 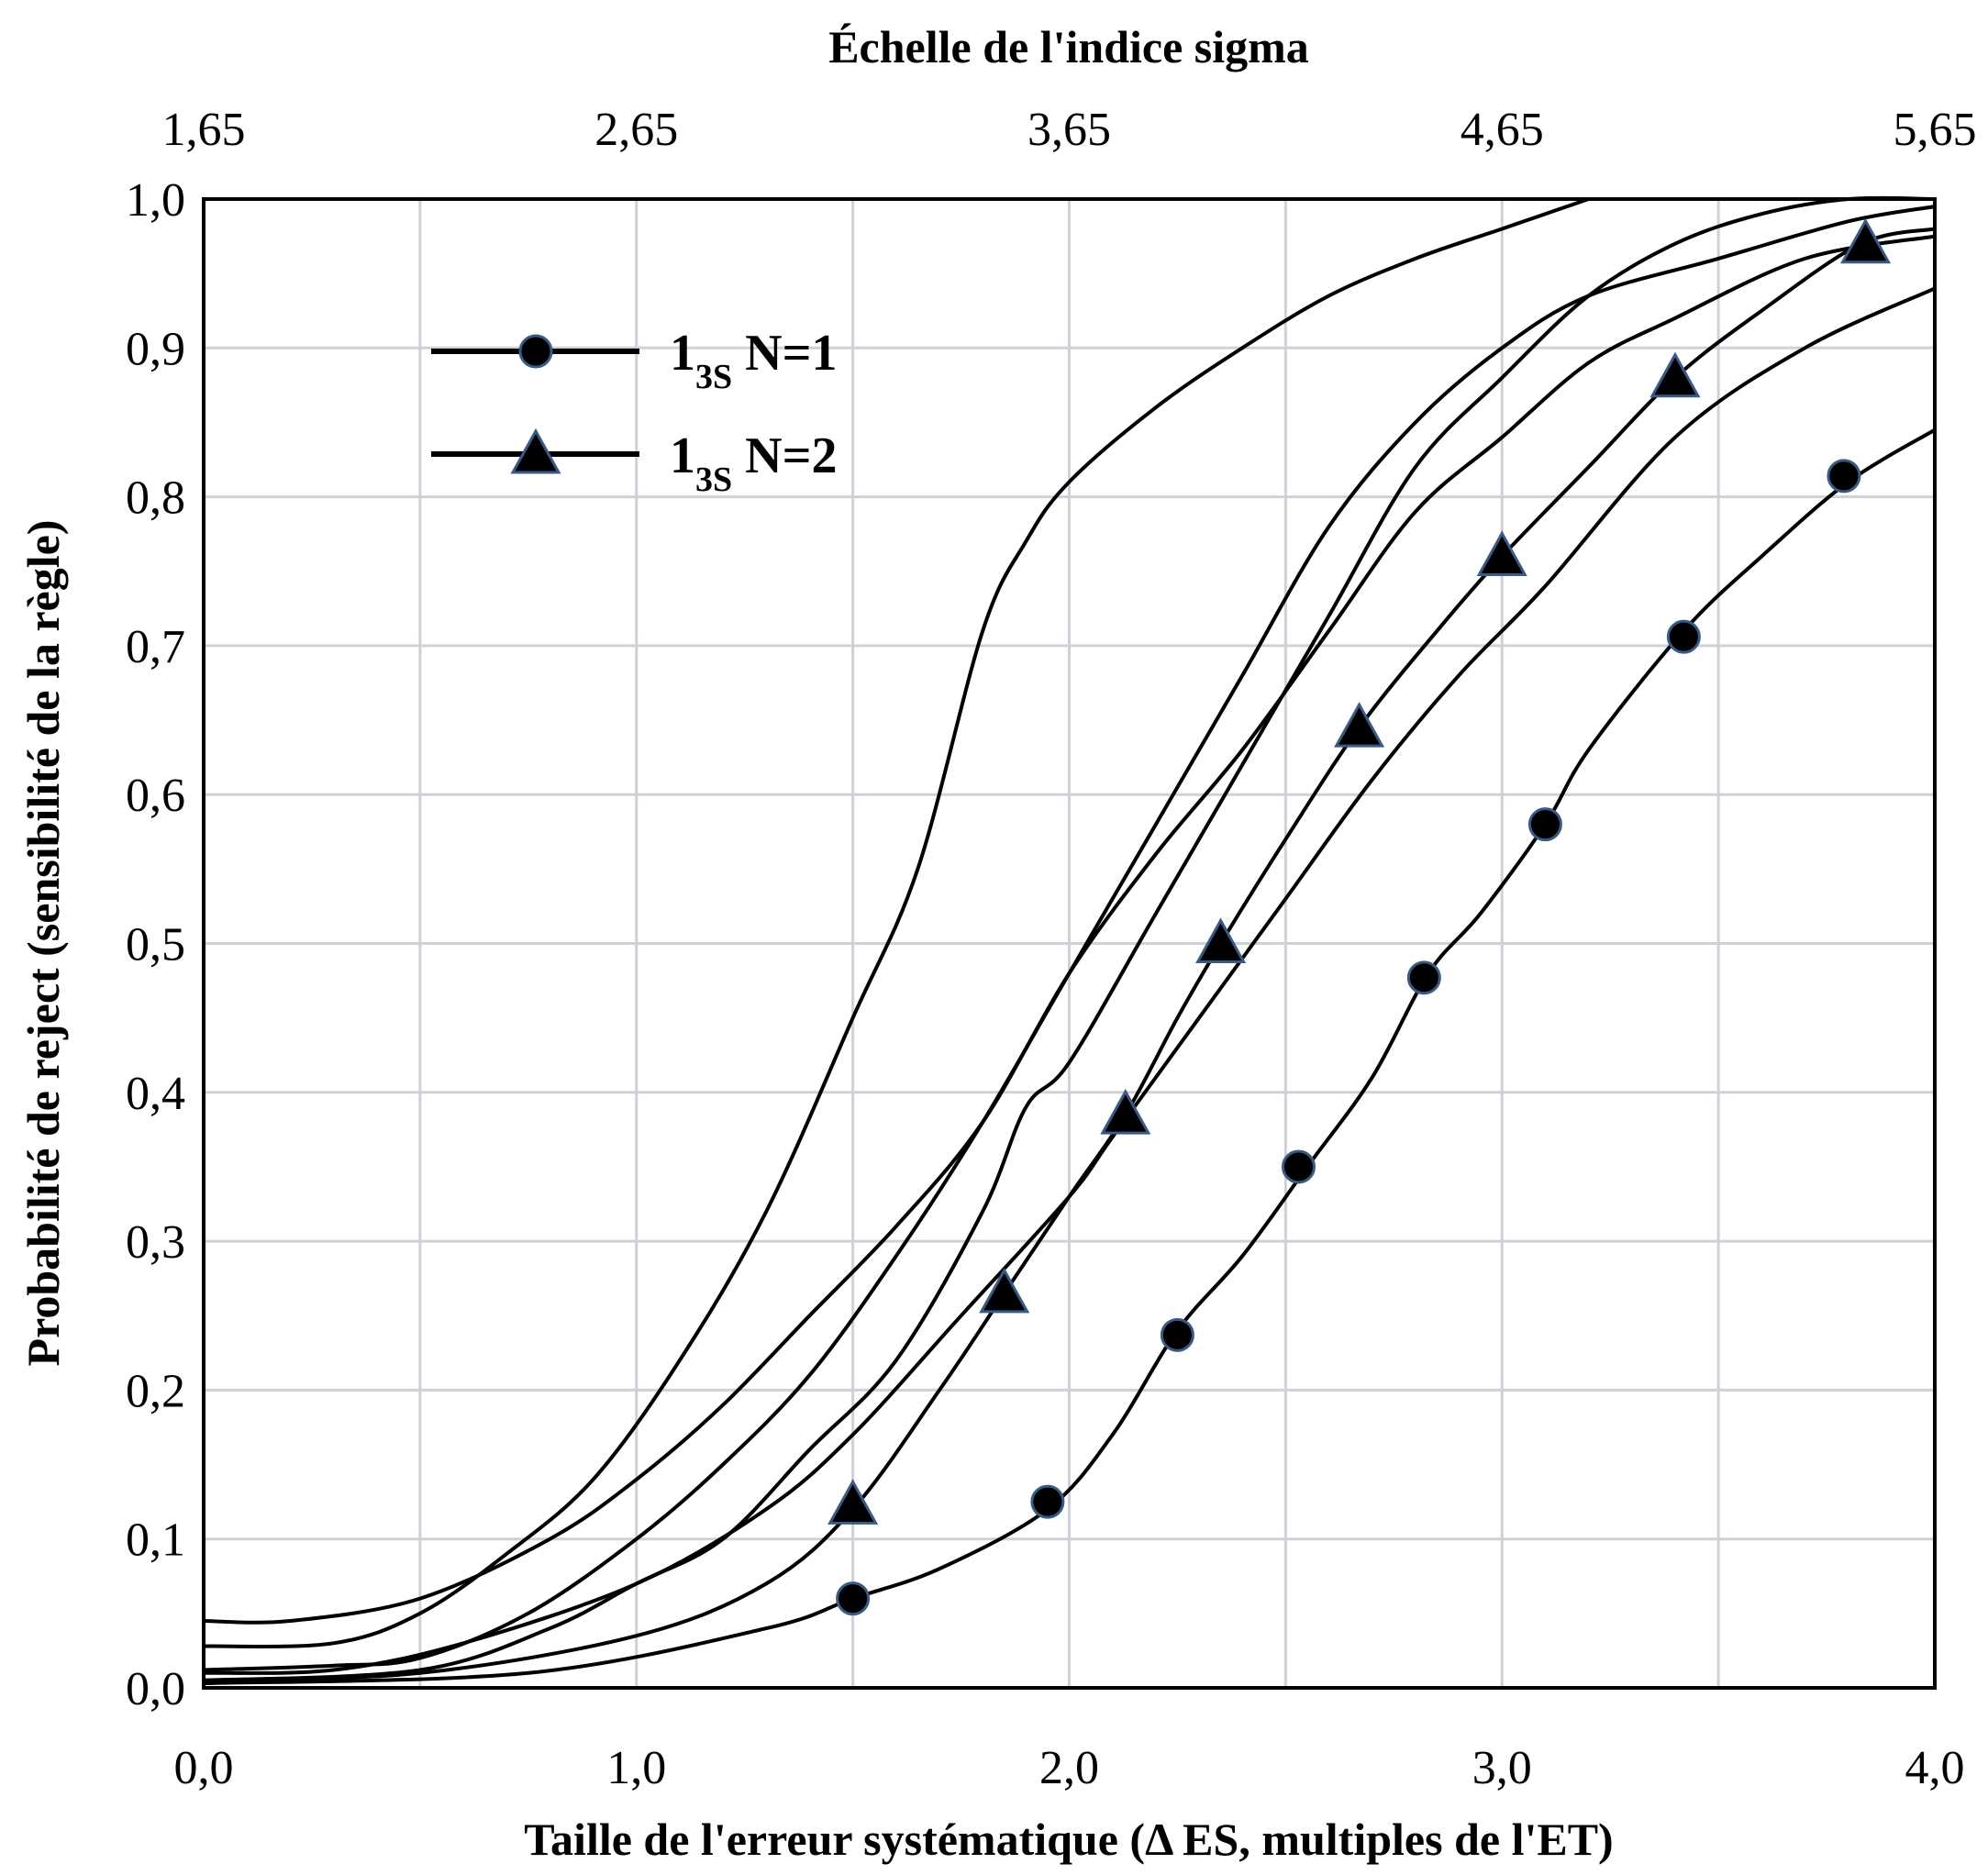 I want to click on y-tick-label: 0,7, so click(x=155, y=647).